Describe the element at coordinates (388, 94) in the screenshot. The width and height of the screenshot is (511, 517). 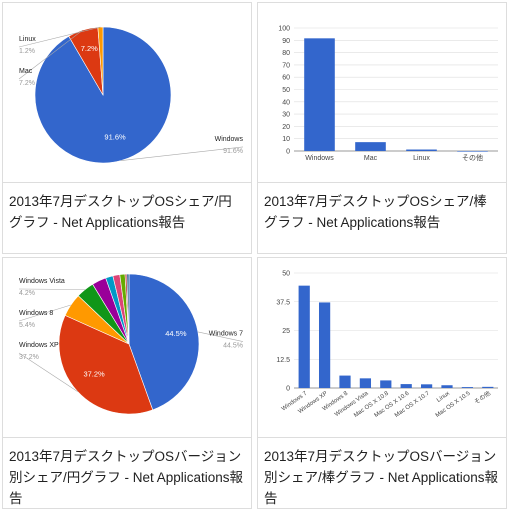
I see `chart: 0 10 20 30 40 50 60 70 80 90 100 Windows Mac Linux その他` at that location.